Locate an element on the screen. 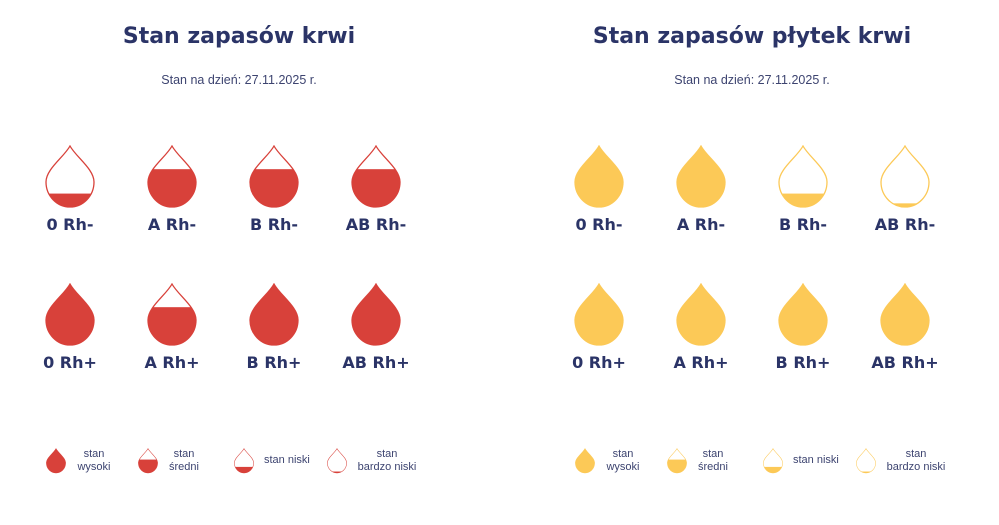  platelet-group-a-rh-neg: A Rh- is located at coordinates (701, 189).